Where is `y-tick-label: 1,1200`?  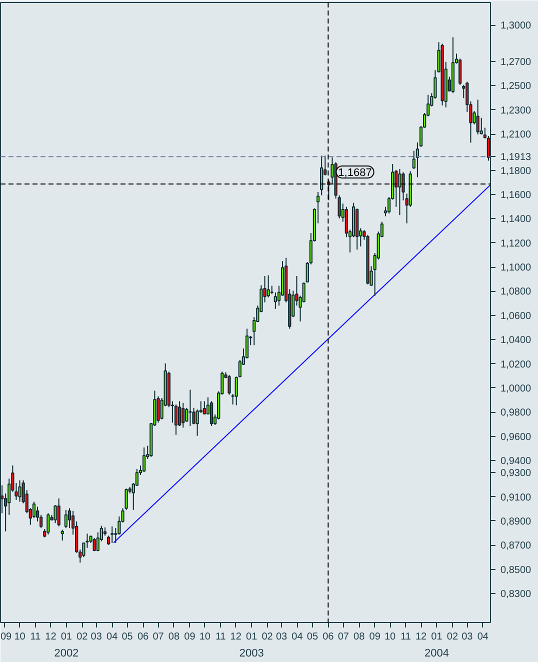
y-tick-label: 1,1200 is located at coordinates (516, 244).